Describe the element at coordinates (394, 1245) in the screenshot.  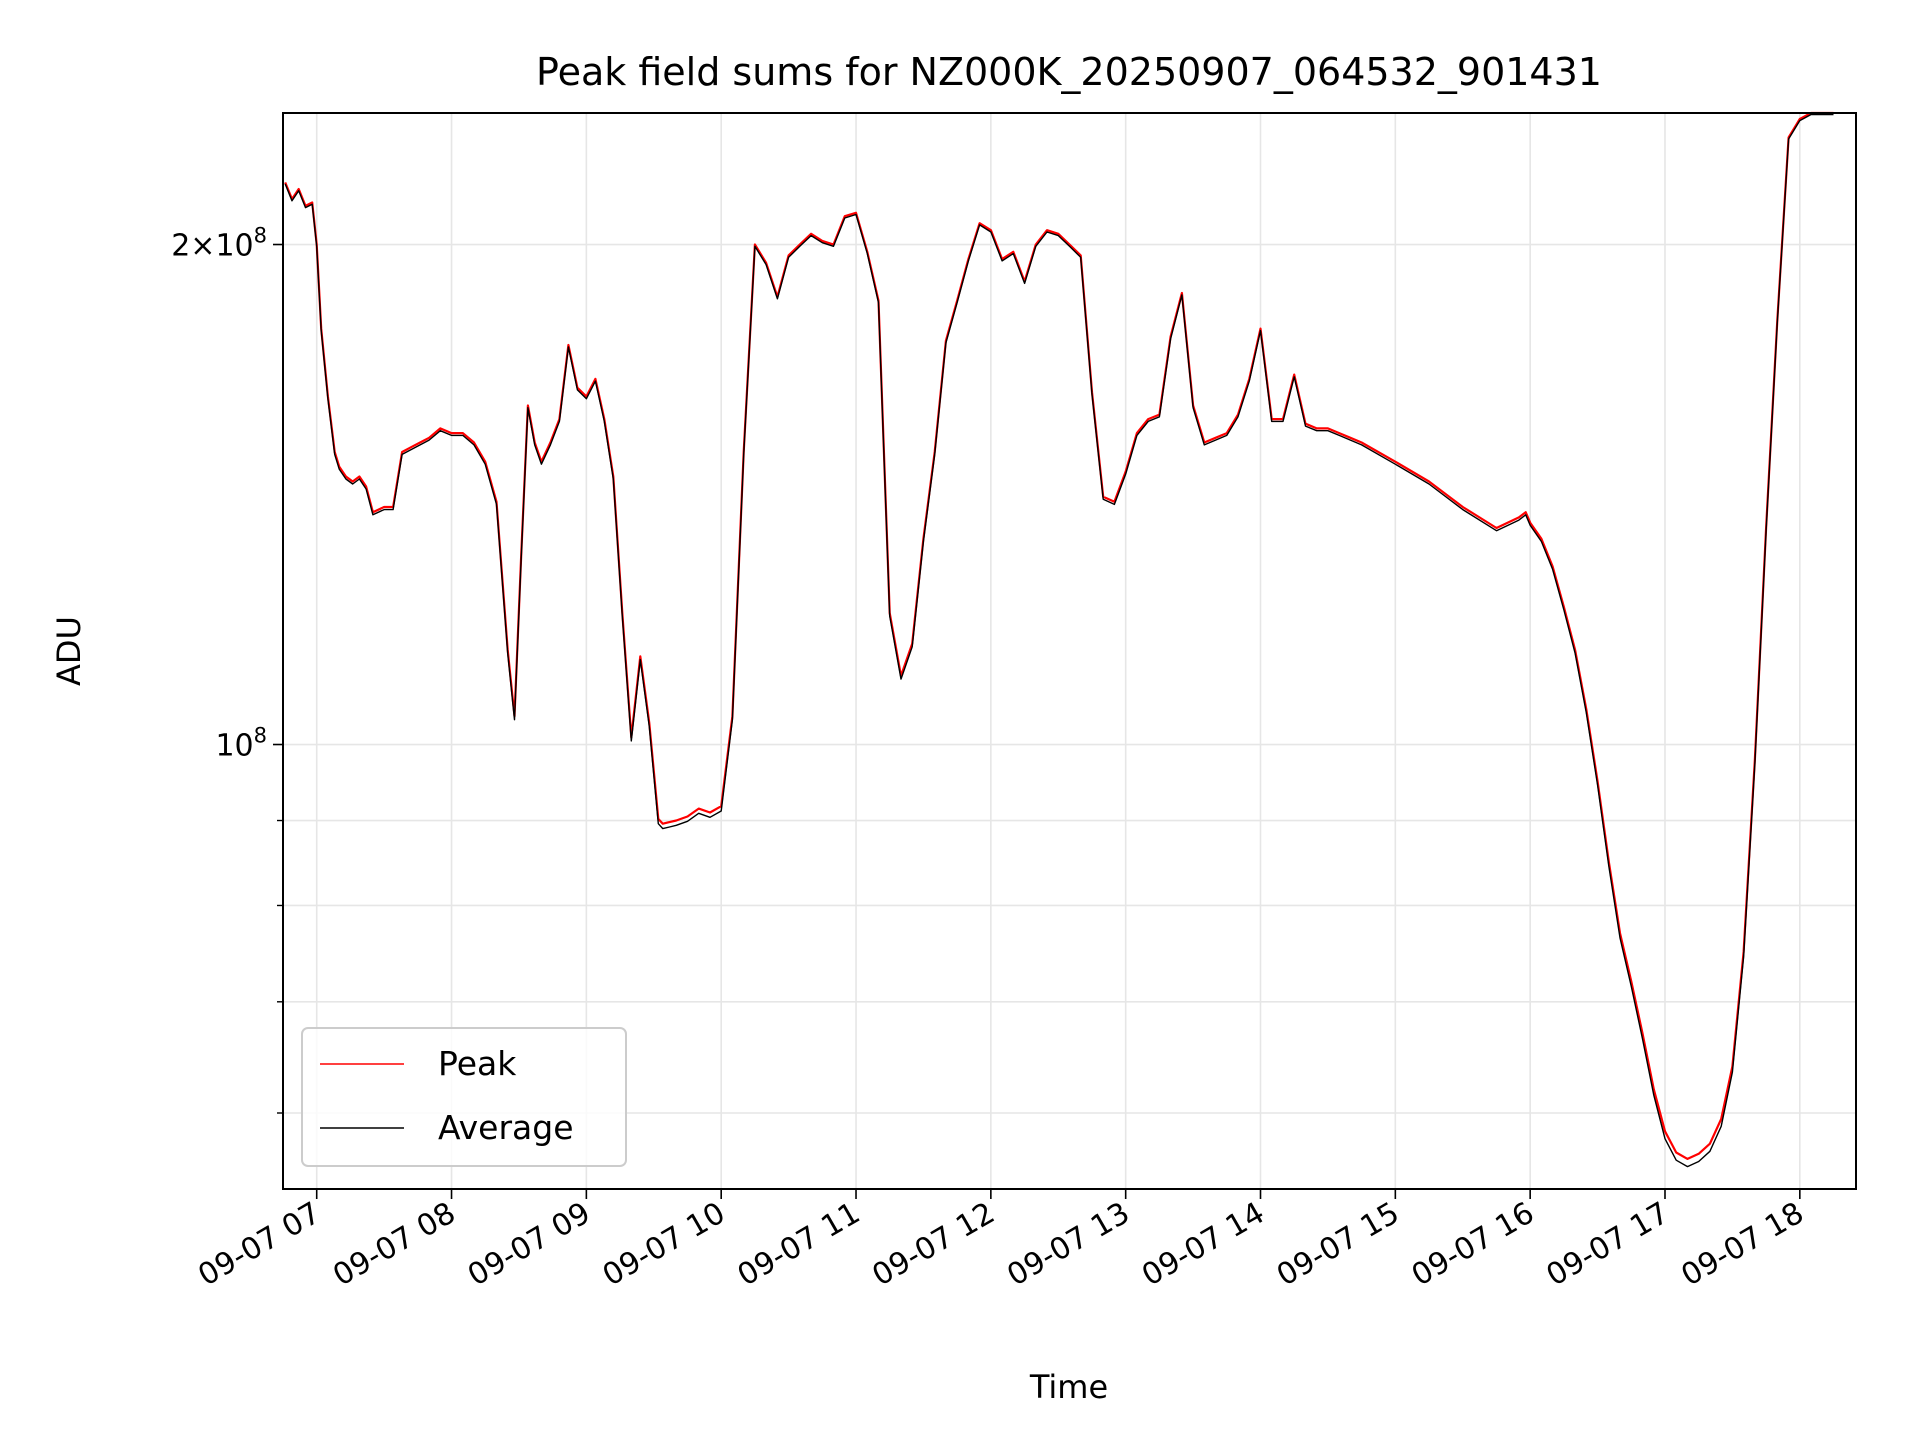
I see `x-tick-label: 09-07 08` at that location.